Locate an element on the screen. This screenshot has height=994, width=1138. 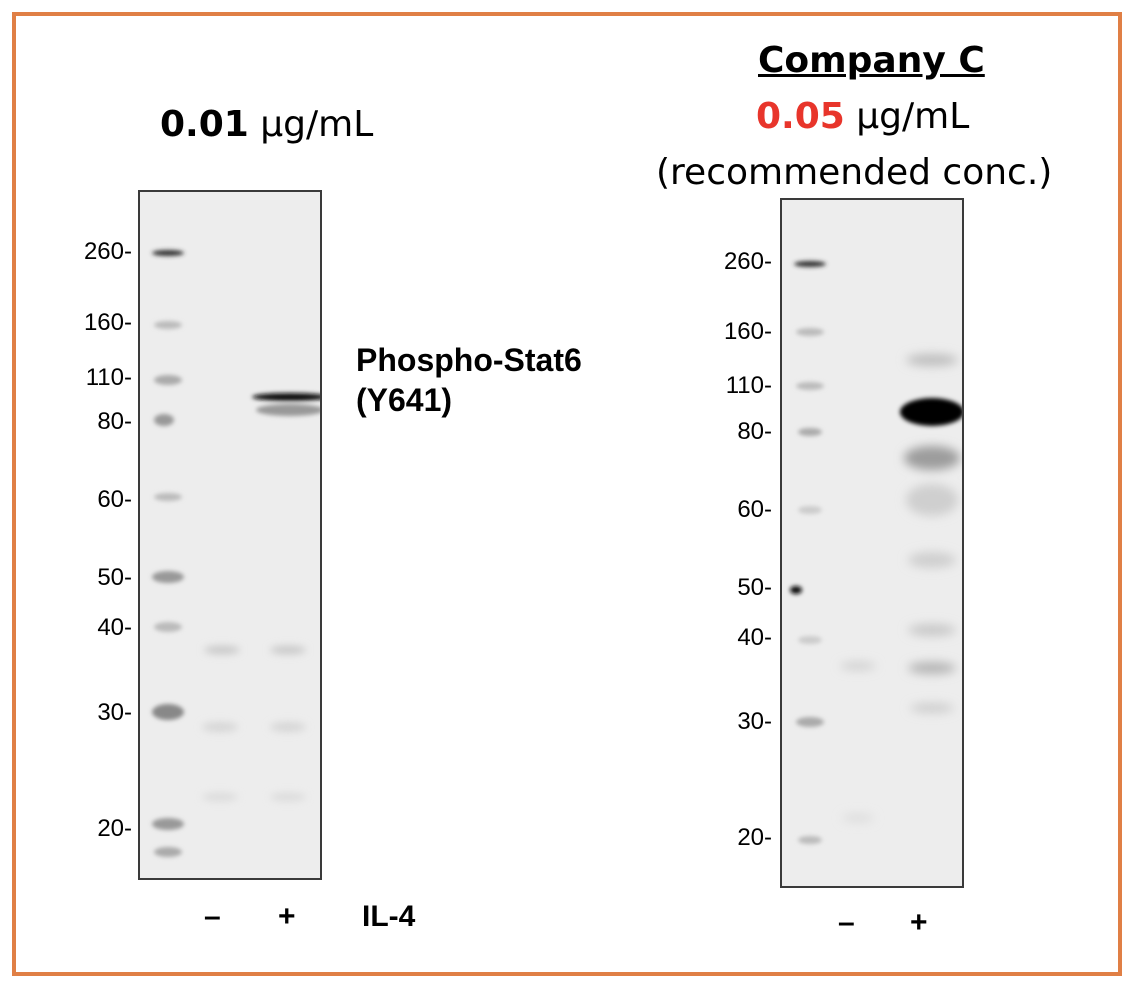
left-lane-plus: + is located at coordinates (287, 916).